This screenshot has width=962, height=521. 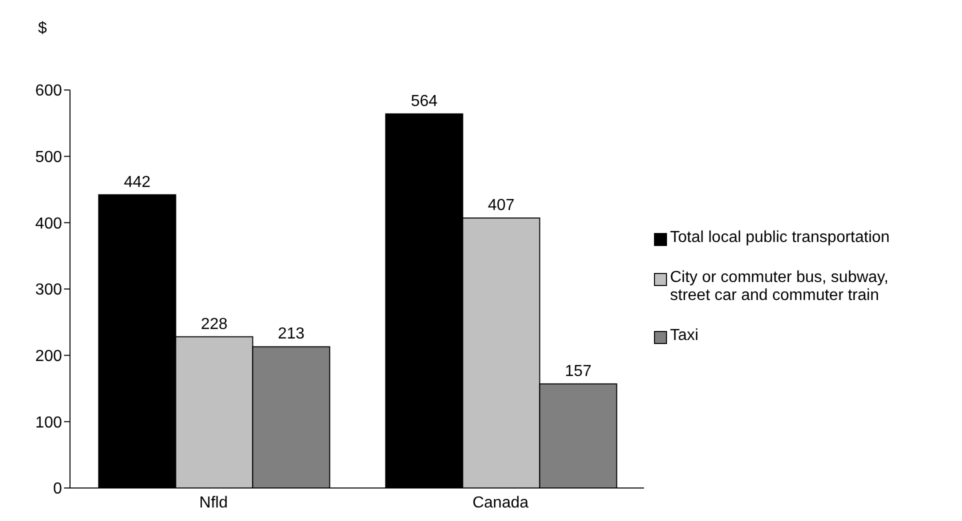 What do you see at coordinates (48, 290) in the screenshot?
I see `y-tick-label: 300` at bounding box center [48, 290].